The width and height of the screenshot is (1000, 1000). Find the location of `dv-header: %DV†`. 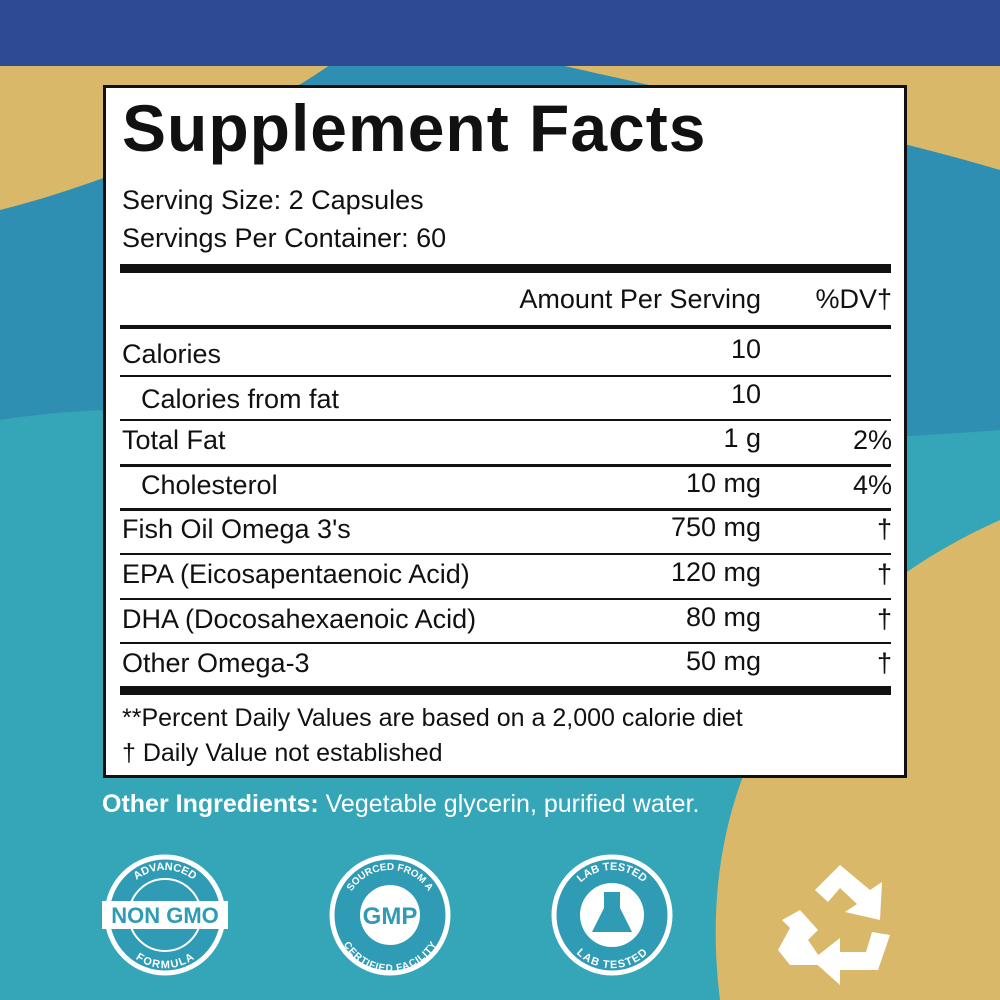

dv-header: %DV† is located at coordinates (853, 299).